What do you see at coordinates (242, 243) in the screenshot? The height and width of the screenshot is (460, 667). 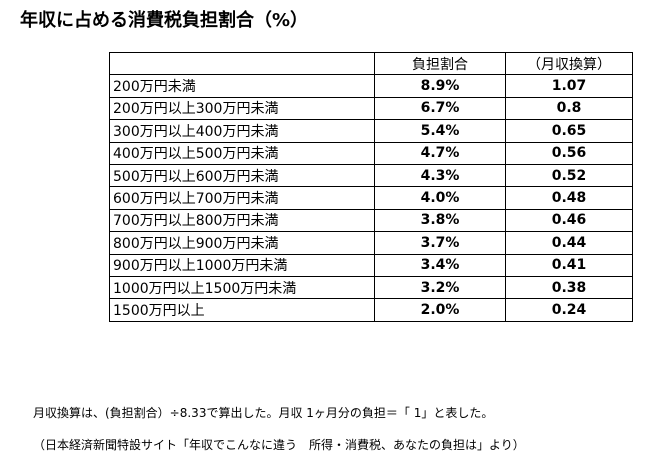 I see `income-cell: 800万円以上900万円未満` at bounding box center [242, 243].